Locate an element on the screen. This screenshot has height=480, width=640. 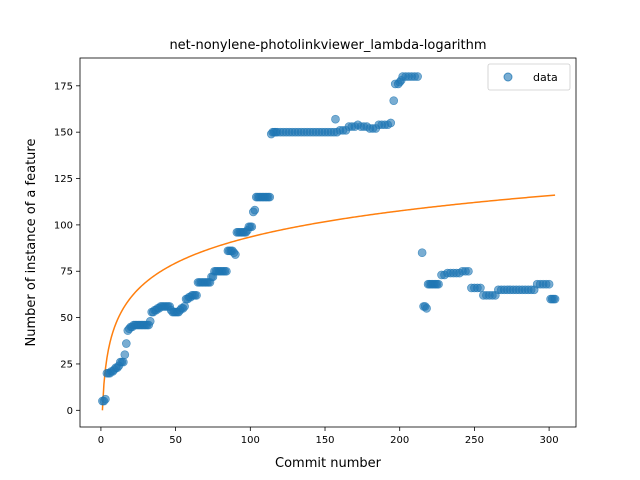
legend-box is located at coordinates (529, 77).